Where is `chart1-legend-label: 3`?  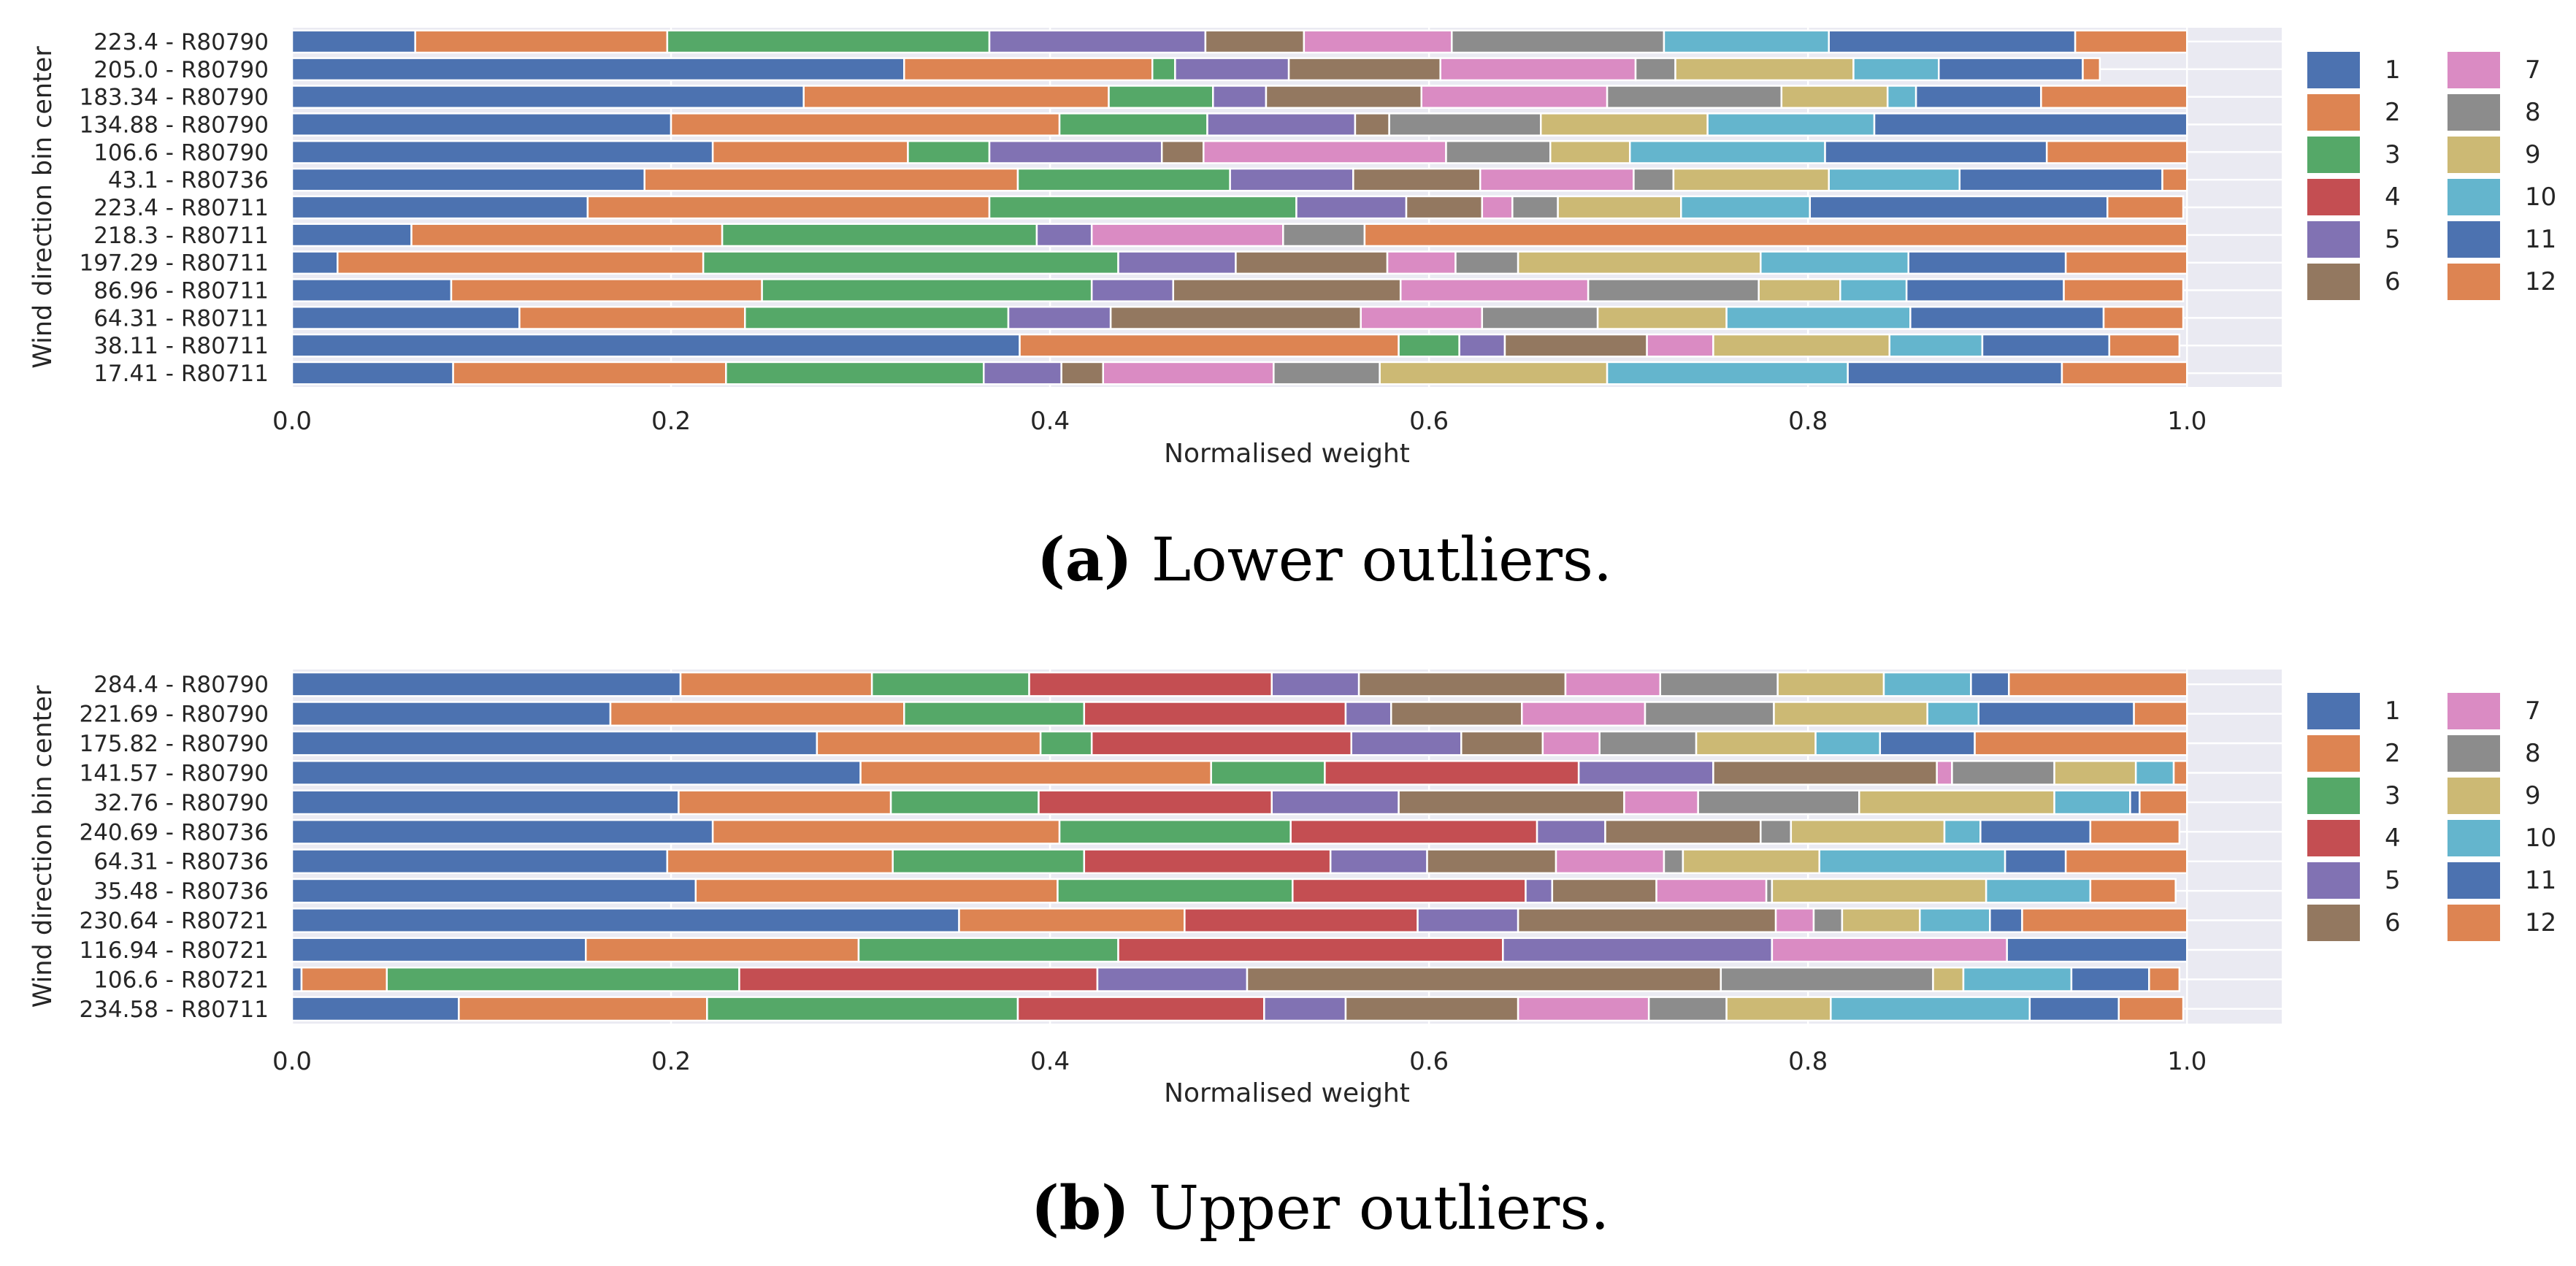
chart1-legend-label: 3 is located at coordinates (2393, 795).